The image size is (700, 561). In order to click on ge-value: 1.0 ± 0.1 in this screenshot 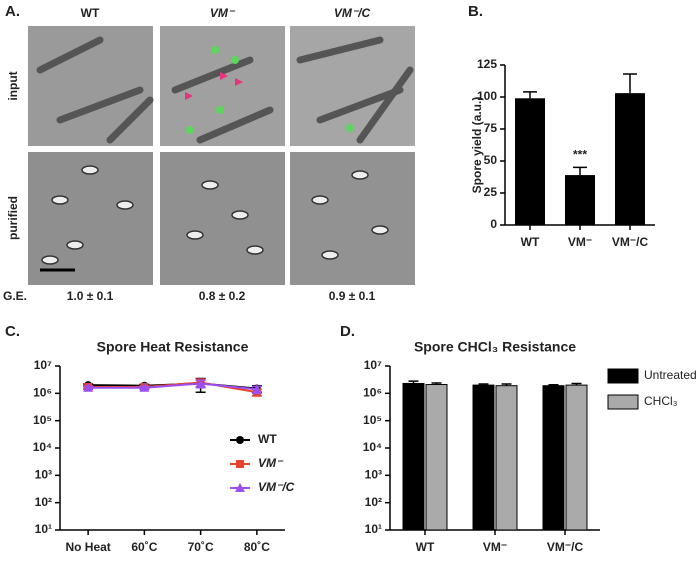, I will do `click(90, 296)`.